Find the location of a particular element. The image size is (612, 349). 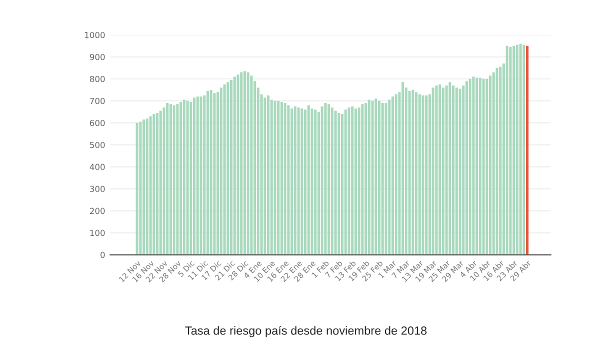

y-tick-label: 1000 is located at coordinates (95, 35).